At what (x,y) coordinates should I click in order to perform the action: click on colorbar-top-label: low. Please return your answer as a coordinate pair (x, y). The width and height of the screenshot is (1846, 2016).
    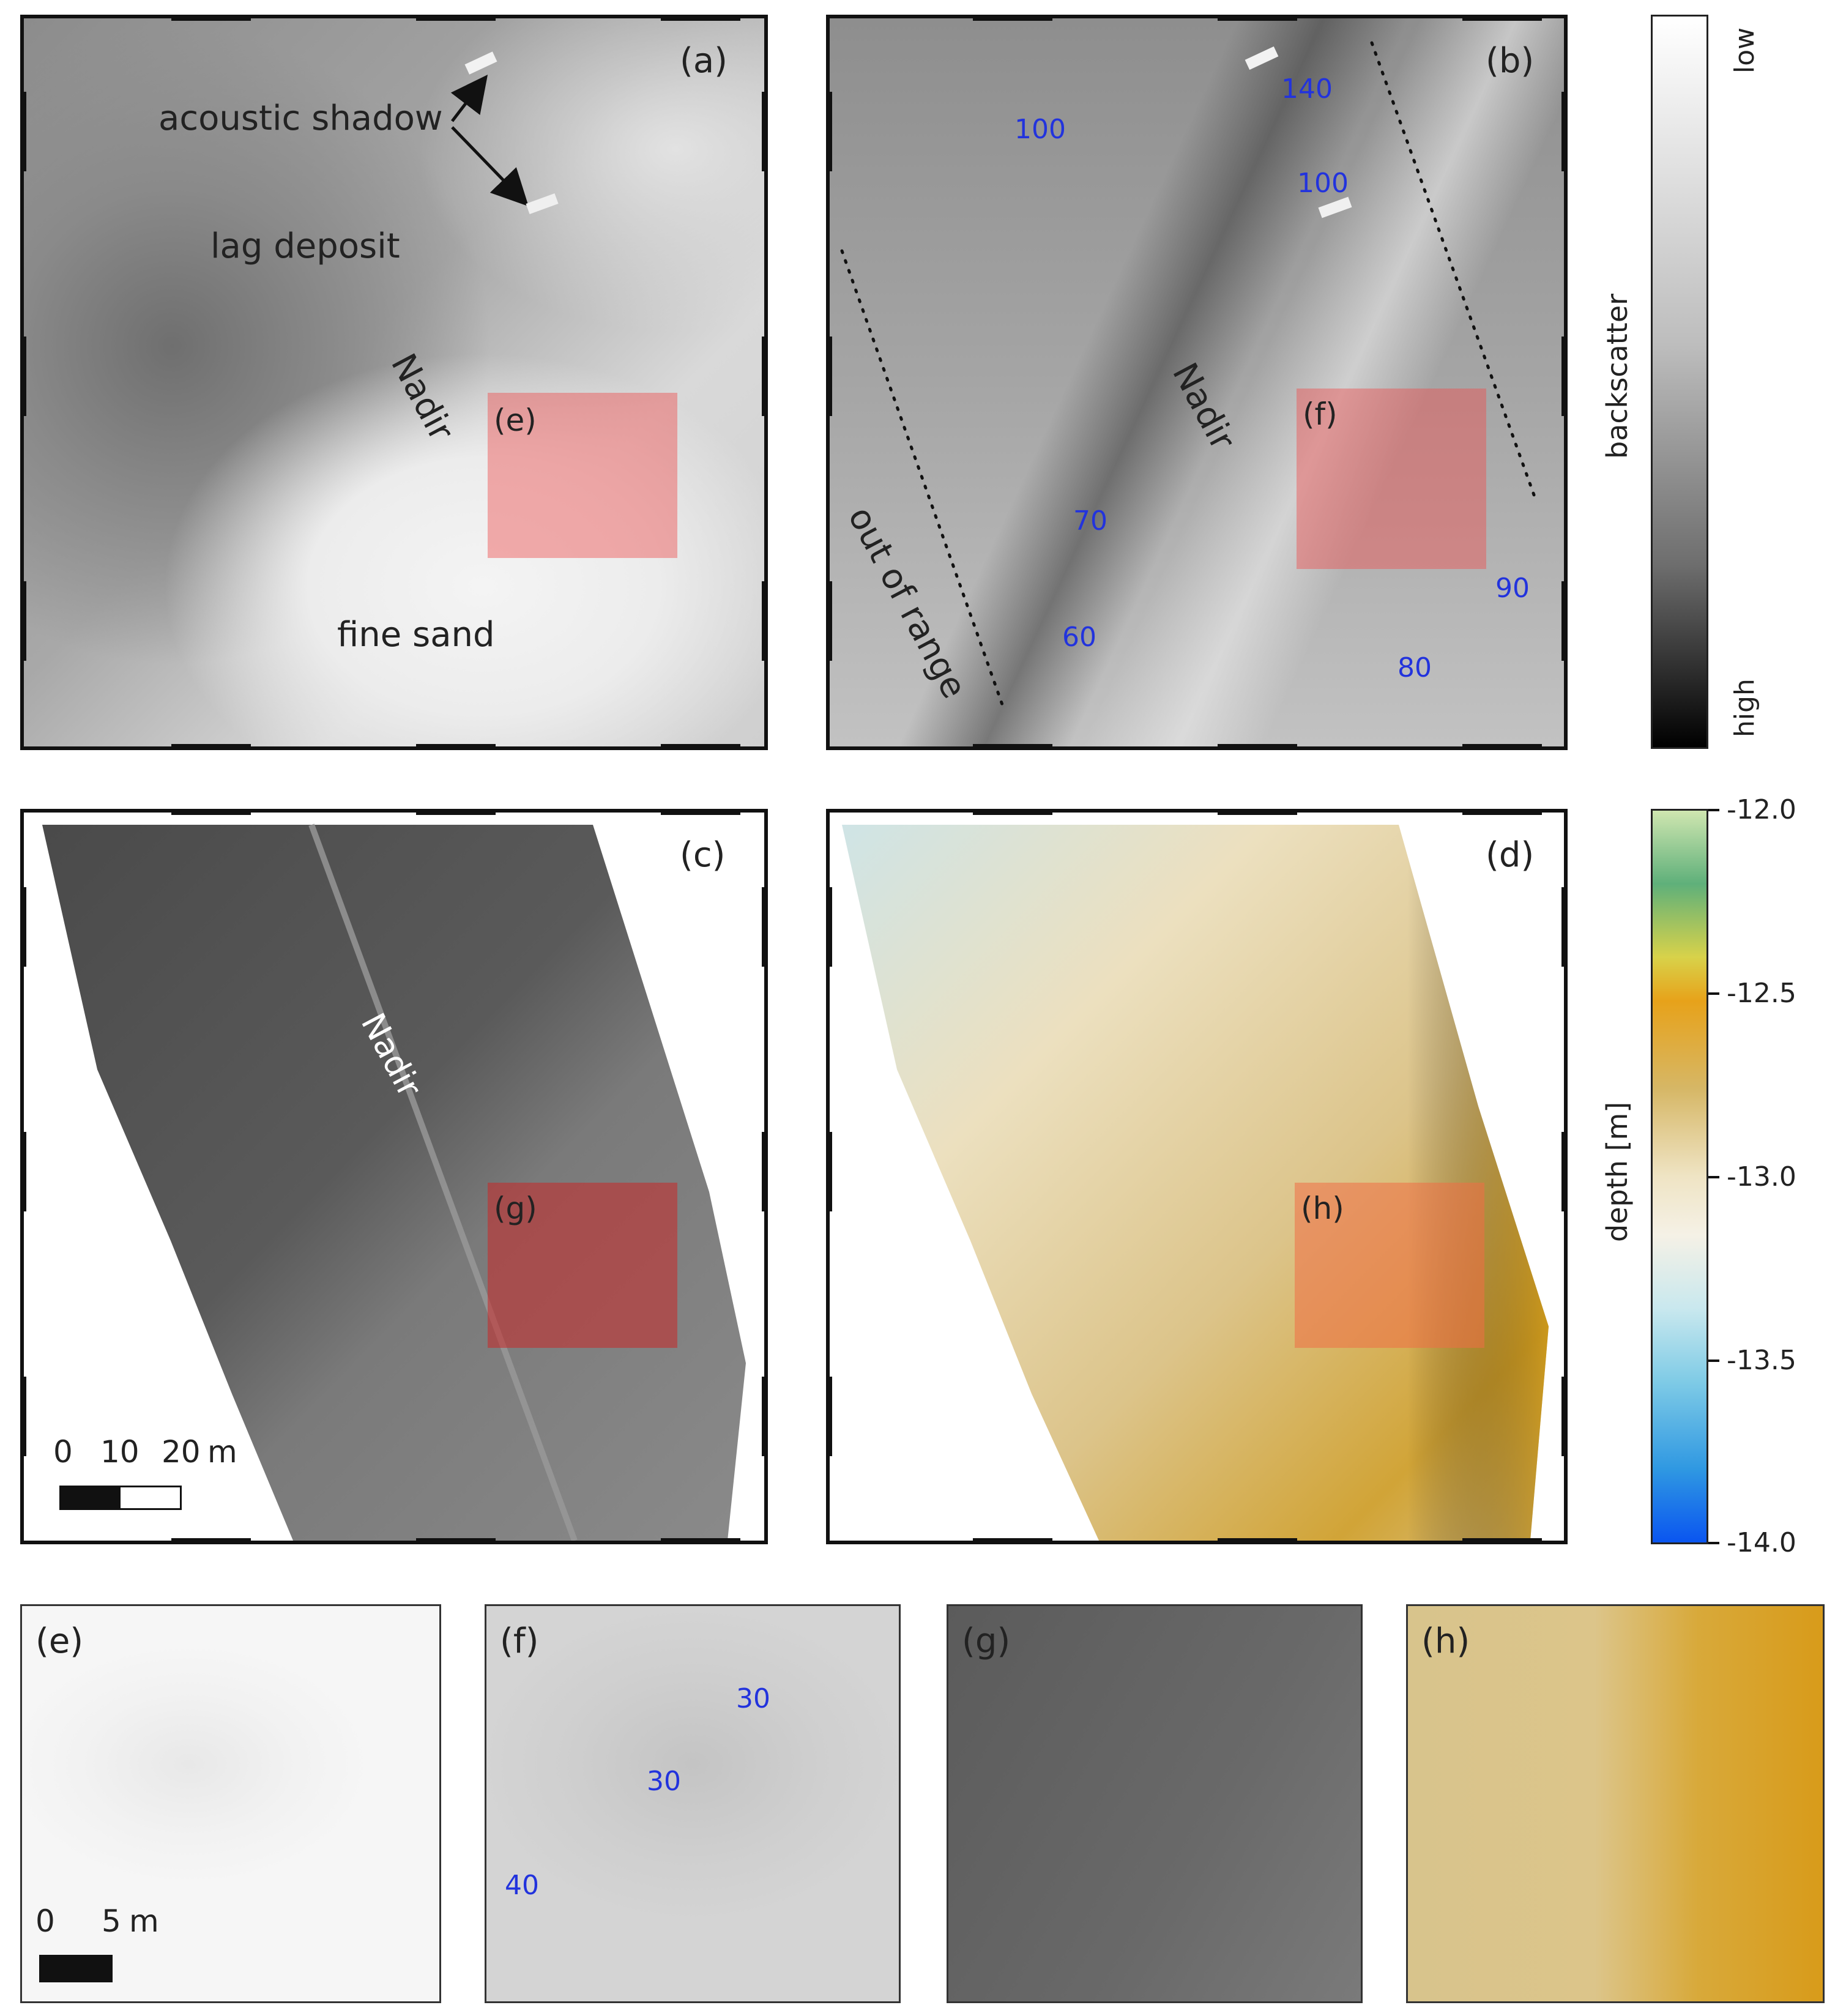
    Looking at the image, I should click on (1744, 50).